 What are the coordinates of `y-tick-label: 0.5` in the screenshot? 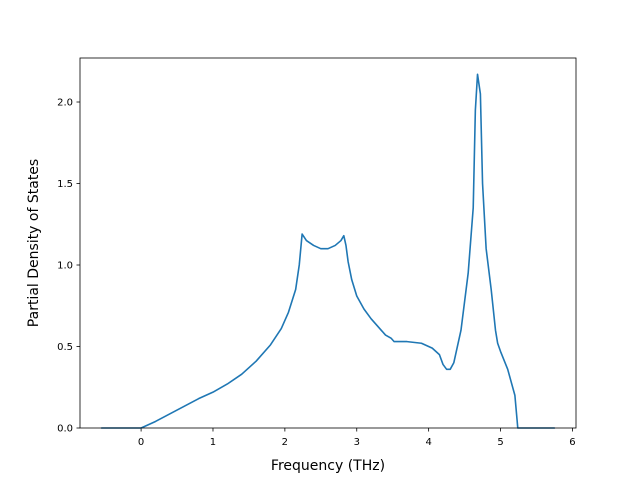 It's located at (65, 347).